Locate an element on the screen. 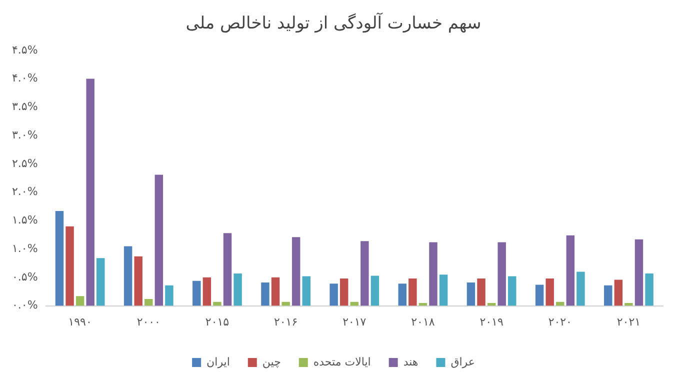  legend-label: ایران is located at coordinates (218, 361).